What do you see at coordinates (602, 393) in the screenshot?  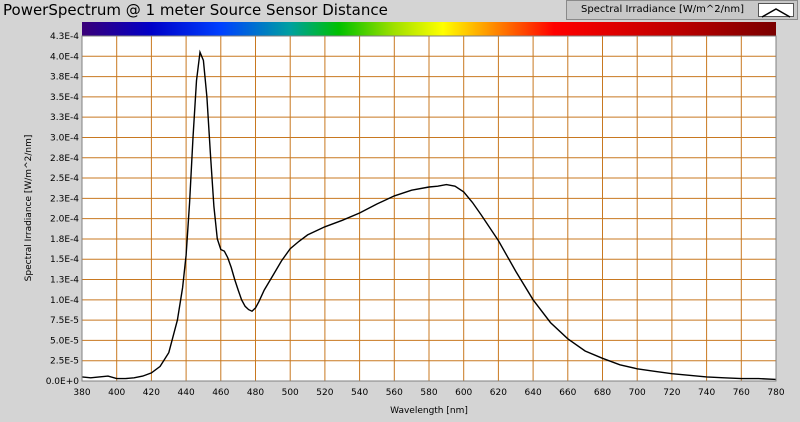 I see `x-tick-label: 680` at bounding box center [602, 393].